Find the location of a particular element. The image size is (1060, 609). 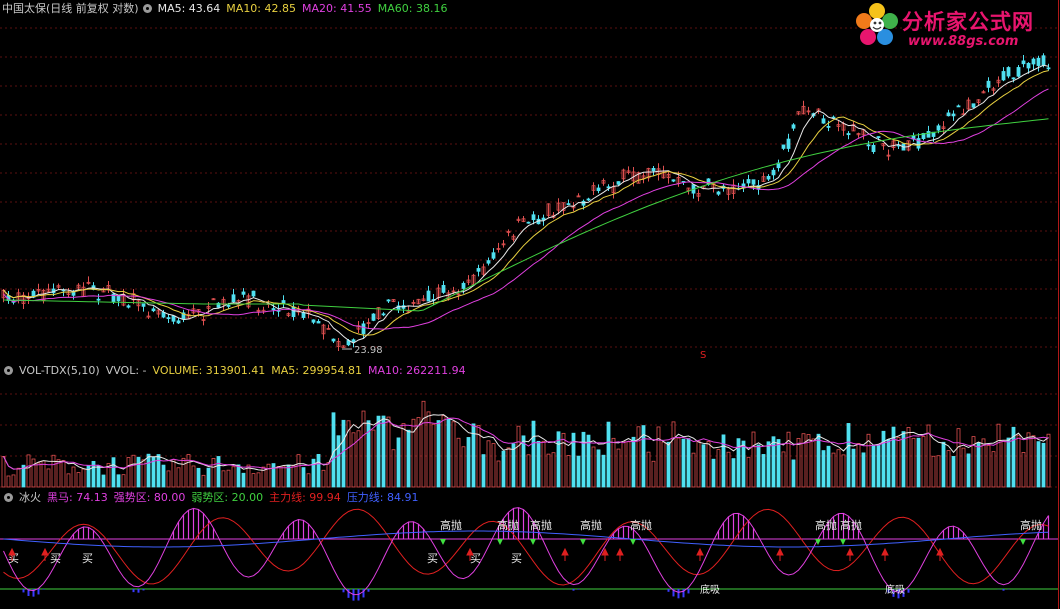

vol-ma5-label: MA5: 299954.81 is located at coordinates (316, 370).